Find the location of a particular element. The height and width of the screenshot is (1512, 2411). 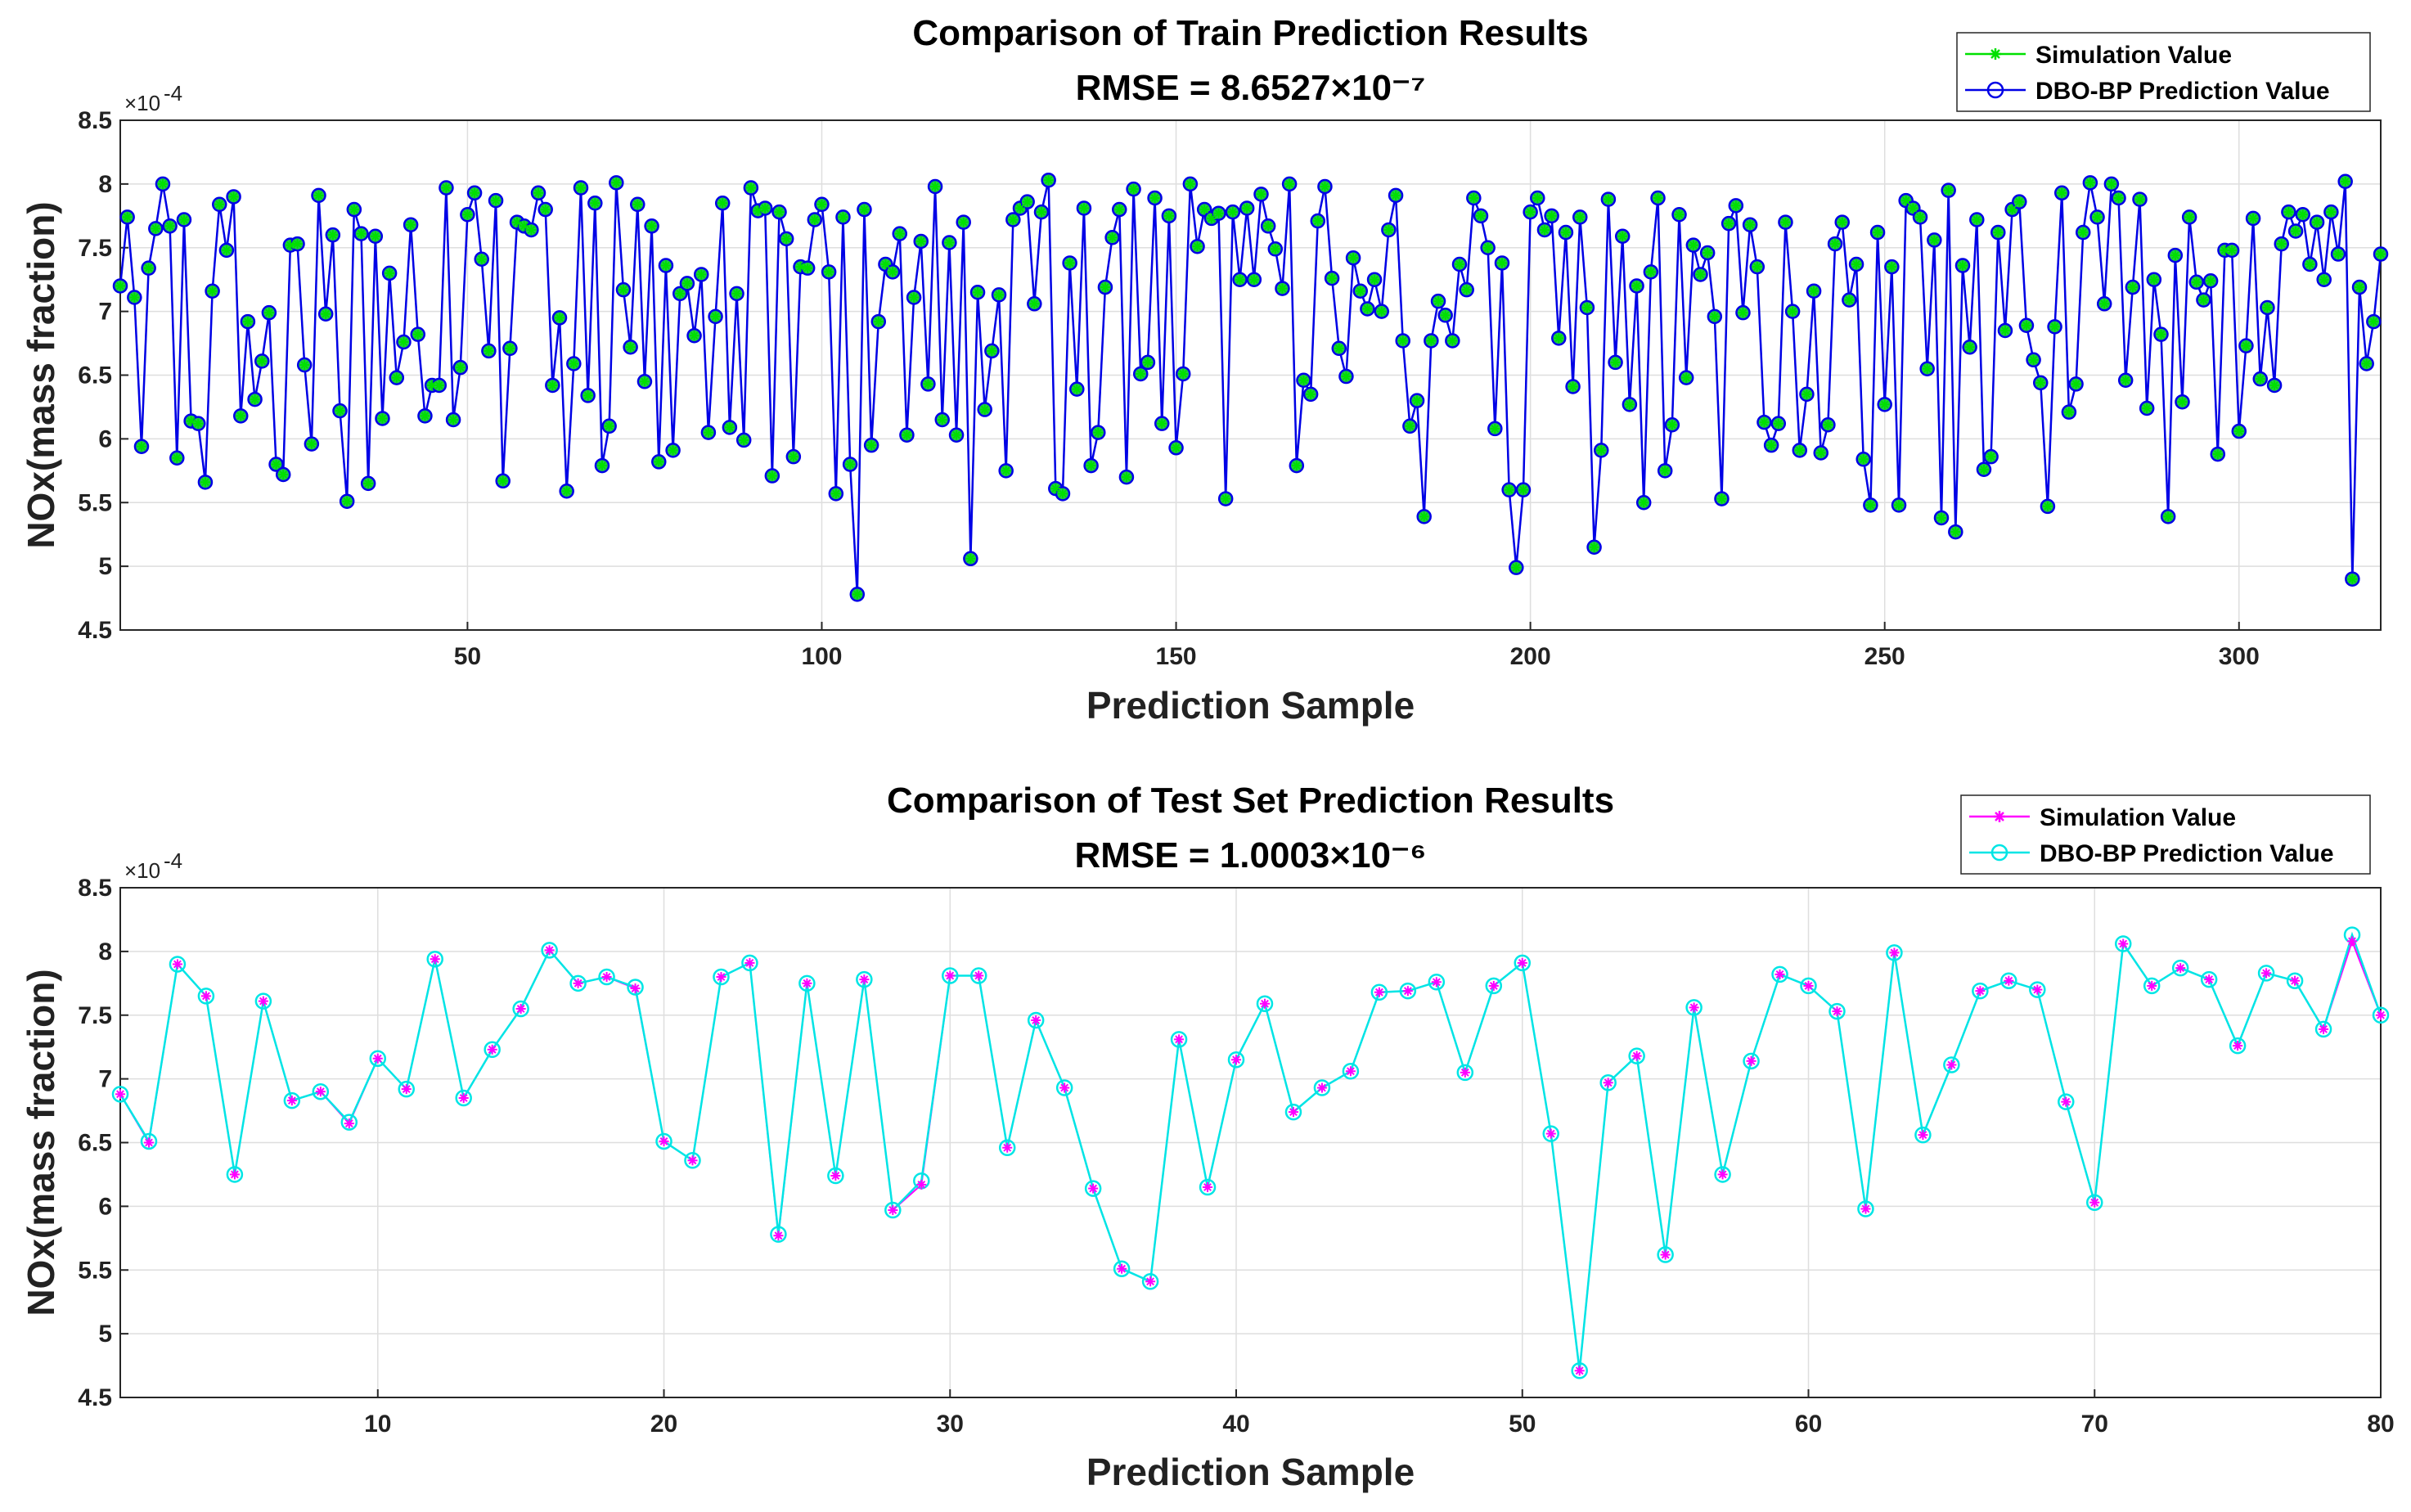

x-tick-label: 50 is located at coordinates (1523, 1425).